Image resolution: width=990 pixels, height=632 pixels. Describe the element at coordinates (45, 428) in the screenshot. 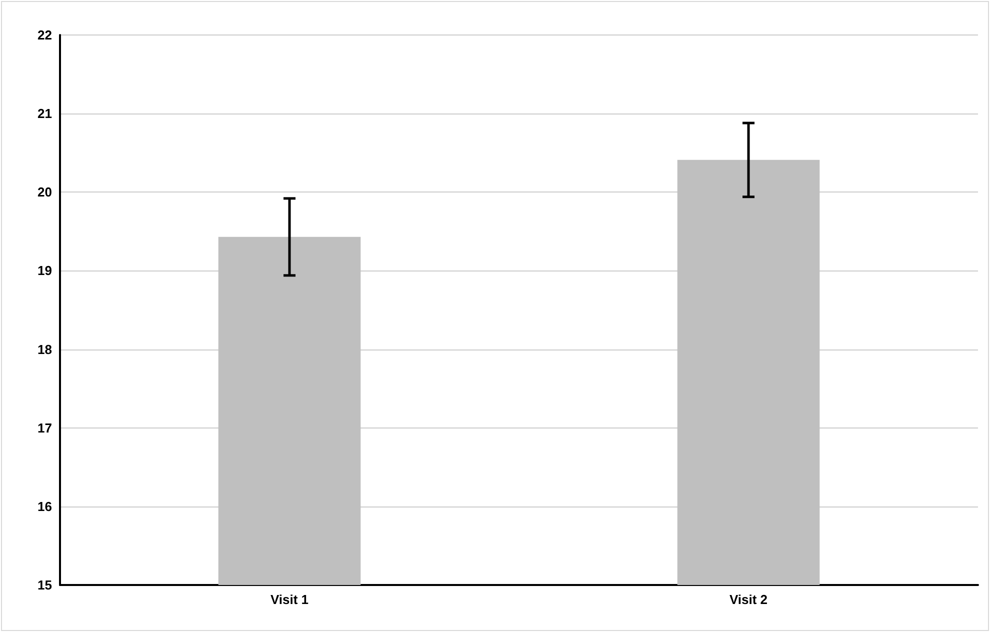

I see `y-tick-label: 17` at that location.